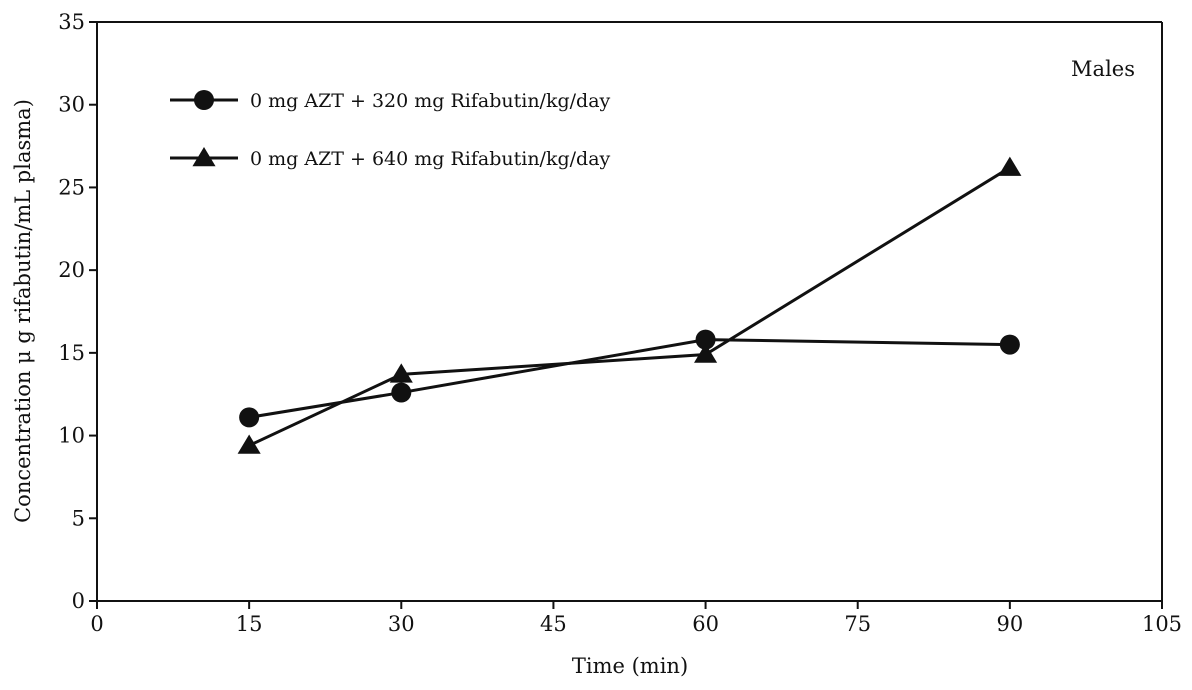 This screenshot has width=1192, height=690. What do you see at coordinates (430, 159) in the screenshot?
I see `legend-label: 0 mg AZT + 640 mg Rifabutin/kg/day` at bounding box center [430, 159].